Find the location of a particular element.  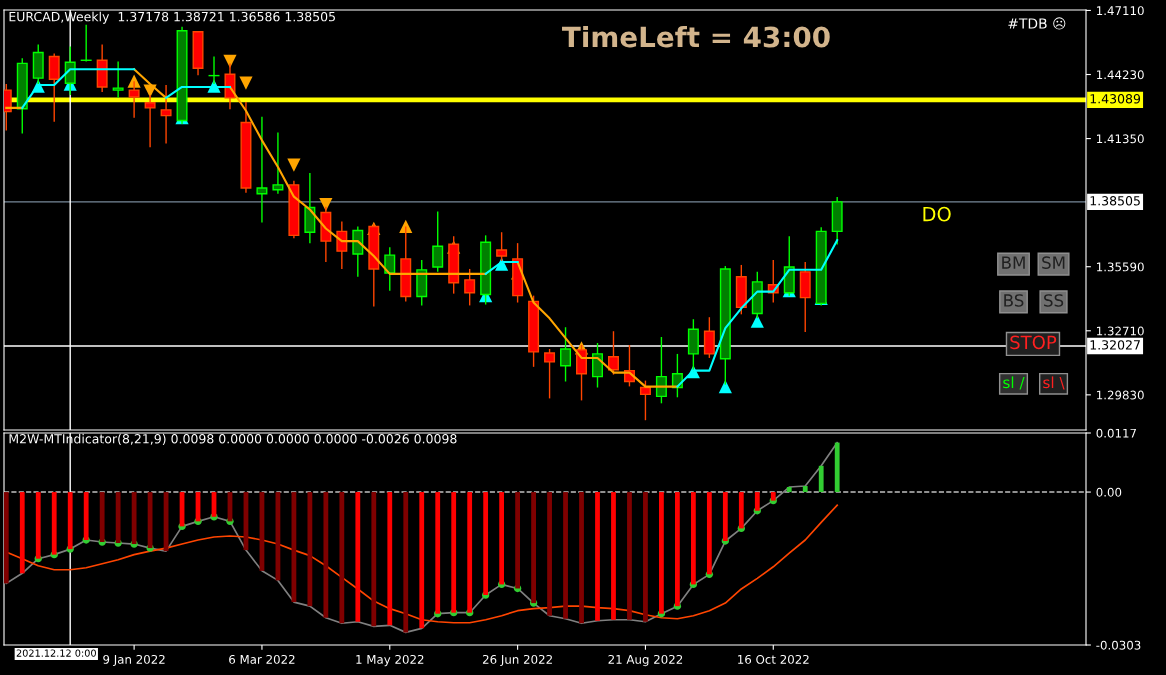

annotation: BS is located at coordinates (1014, 300).